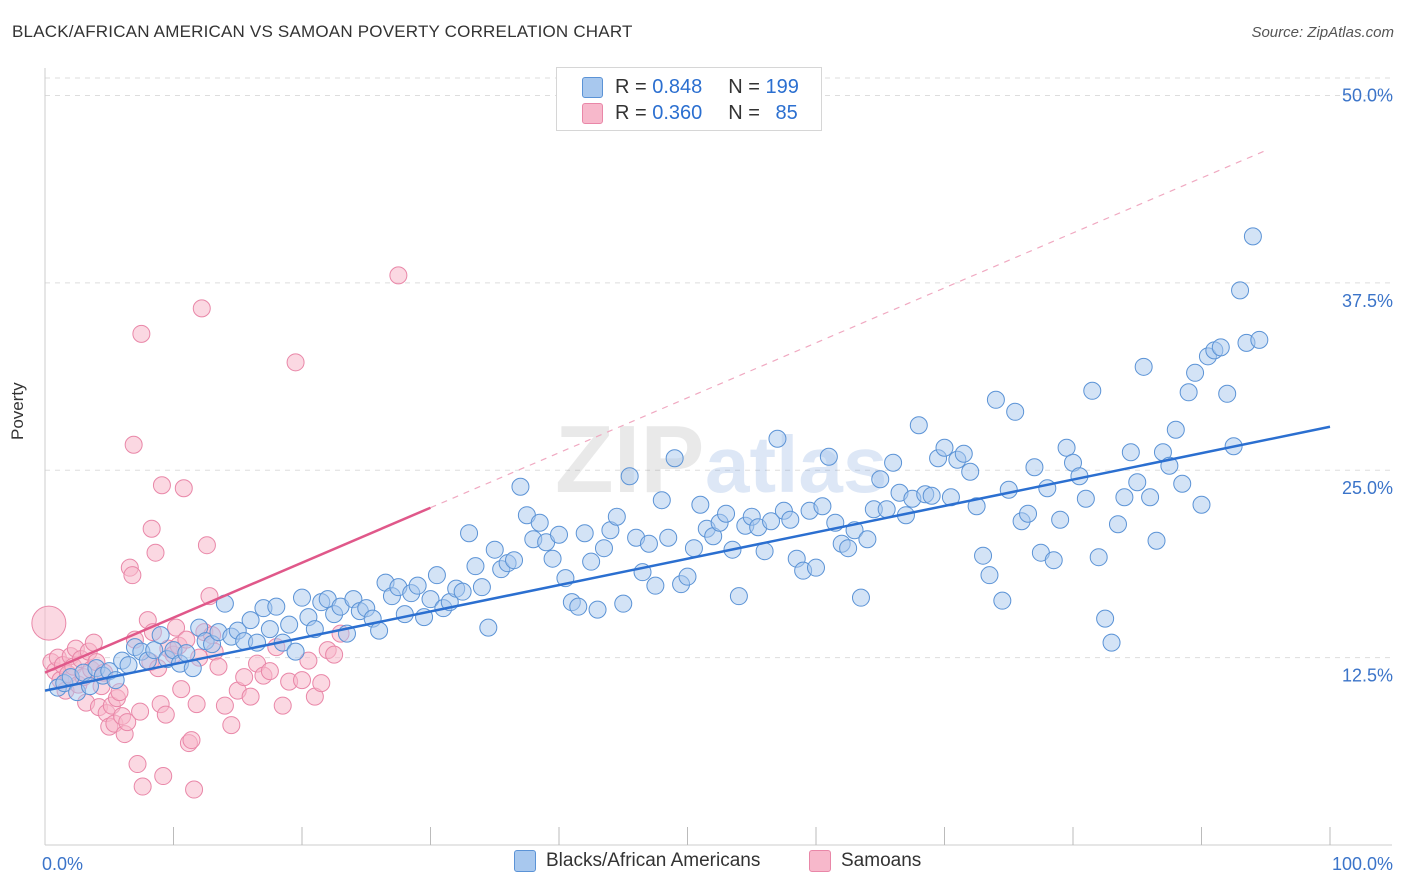 Image resolution: width=1406 pixels, height=892 pixels. I want to click on legend-item-samoans: Samoans, so click(865, 861).